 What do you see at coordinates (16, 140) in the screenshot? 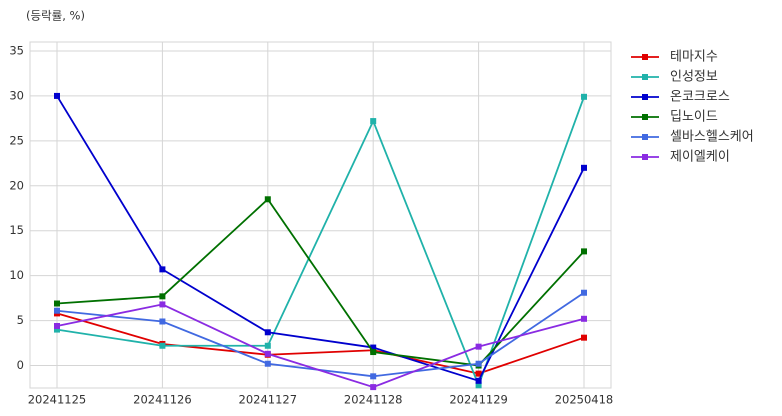
I see `y-tick-label: 25` at bounding box center [16, 140].